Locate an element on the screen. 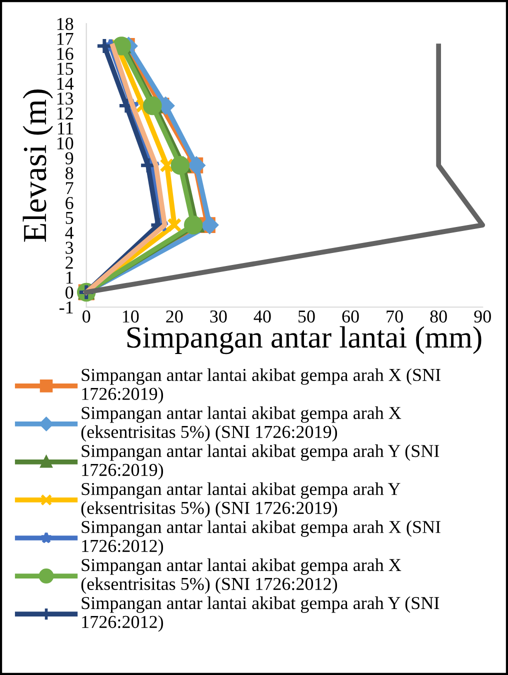  y-tick-label: 7 is located at coordinates (70, 188).